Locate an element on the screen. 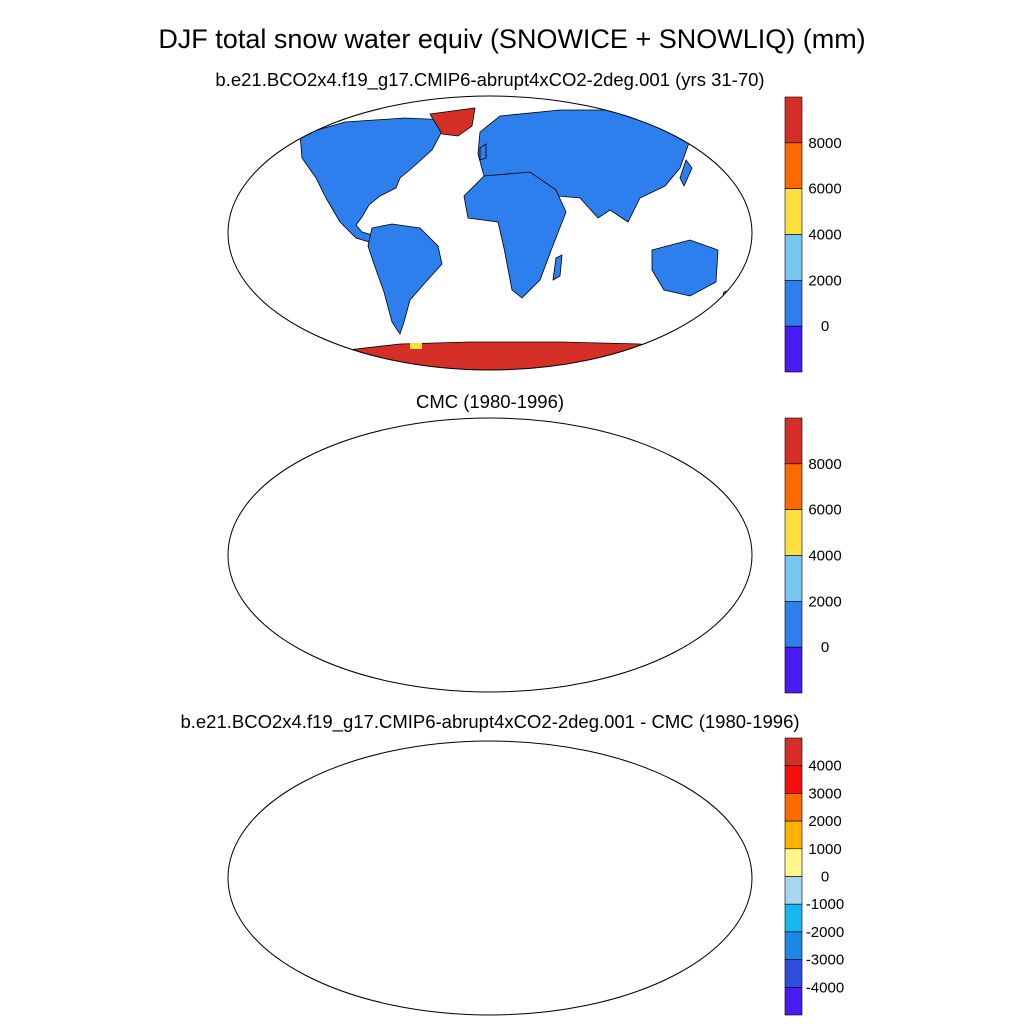  panel-1-map is located at coordinates (490, 233).